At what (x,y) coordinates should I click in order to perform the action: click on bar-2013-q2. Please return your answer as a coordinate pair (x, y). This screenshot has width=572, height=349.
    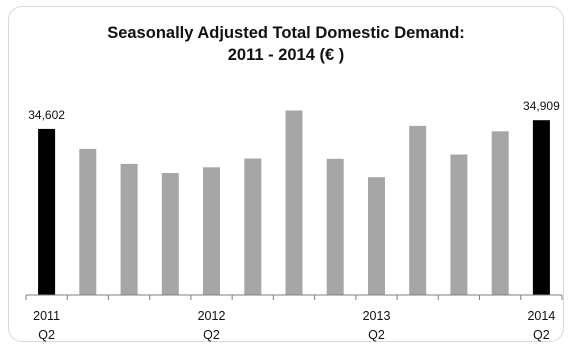
    Looking at the image, I should click on (376, 236).